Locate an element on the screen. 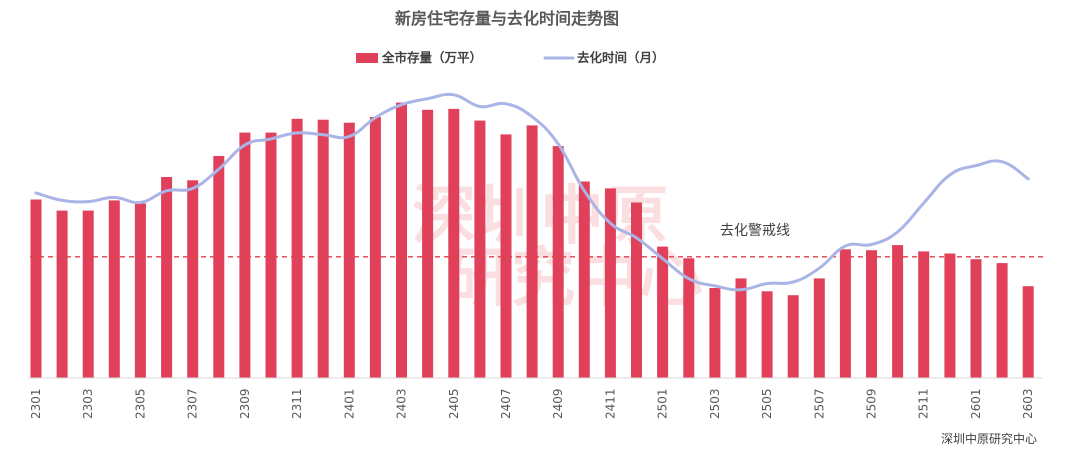  x-tick-label-2603: 2603 is located at coordinates (1028, 403).